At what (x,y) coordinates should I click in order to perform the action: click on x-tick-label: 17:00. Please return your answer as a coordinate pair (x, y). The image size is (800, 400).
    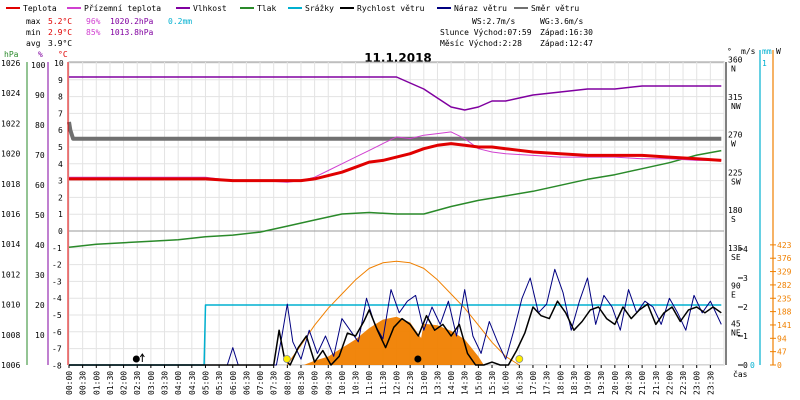
    Looking at the image, I should click on (533, 383).